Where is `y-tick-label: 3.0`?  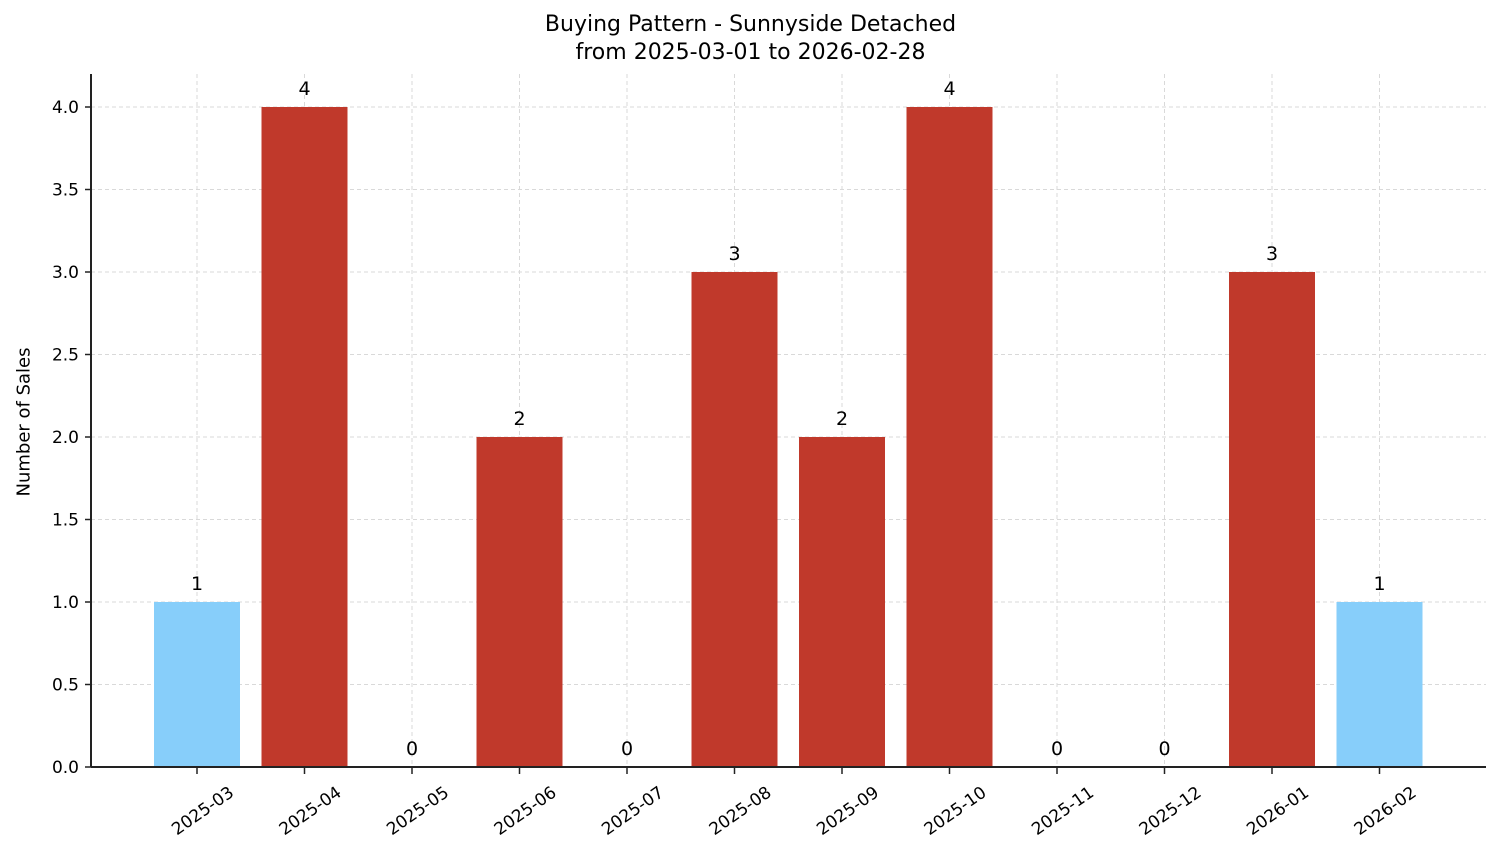 y-tick-label: 3.0 is located at coordinates (65, 273).